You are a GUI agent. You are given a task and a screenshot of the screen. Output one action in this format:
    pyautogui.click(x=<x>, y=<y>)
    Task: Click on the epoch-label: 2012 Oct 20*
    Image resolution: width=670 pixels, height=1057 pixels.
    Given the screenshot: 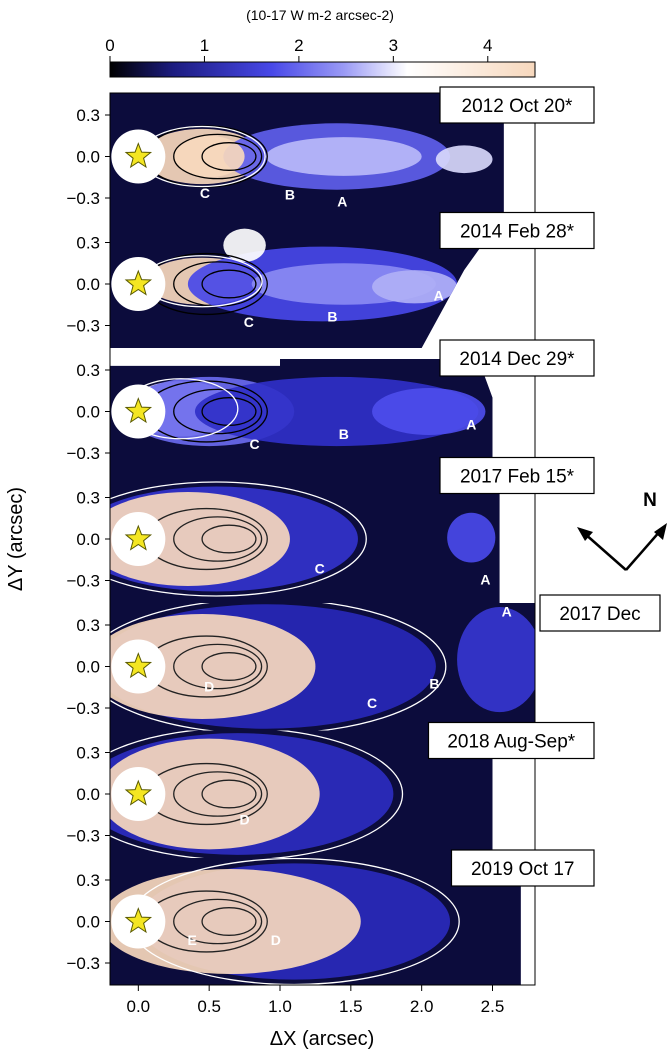 What is the action you would take?
    pyautogui.click(x=518, y=106)
    